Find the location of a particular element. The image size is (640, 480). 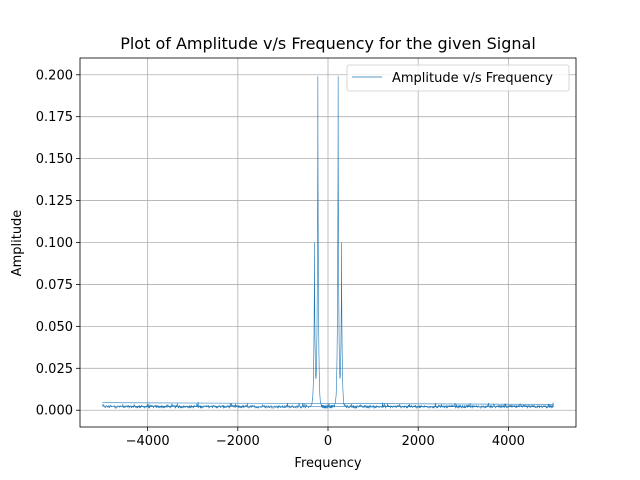

y-tick-label: 0.050 is located at coordinates (54, 327).